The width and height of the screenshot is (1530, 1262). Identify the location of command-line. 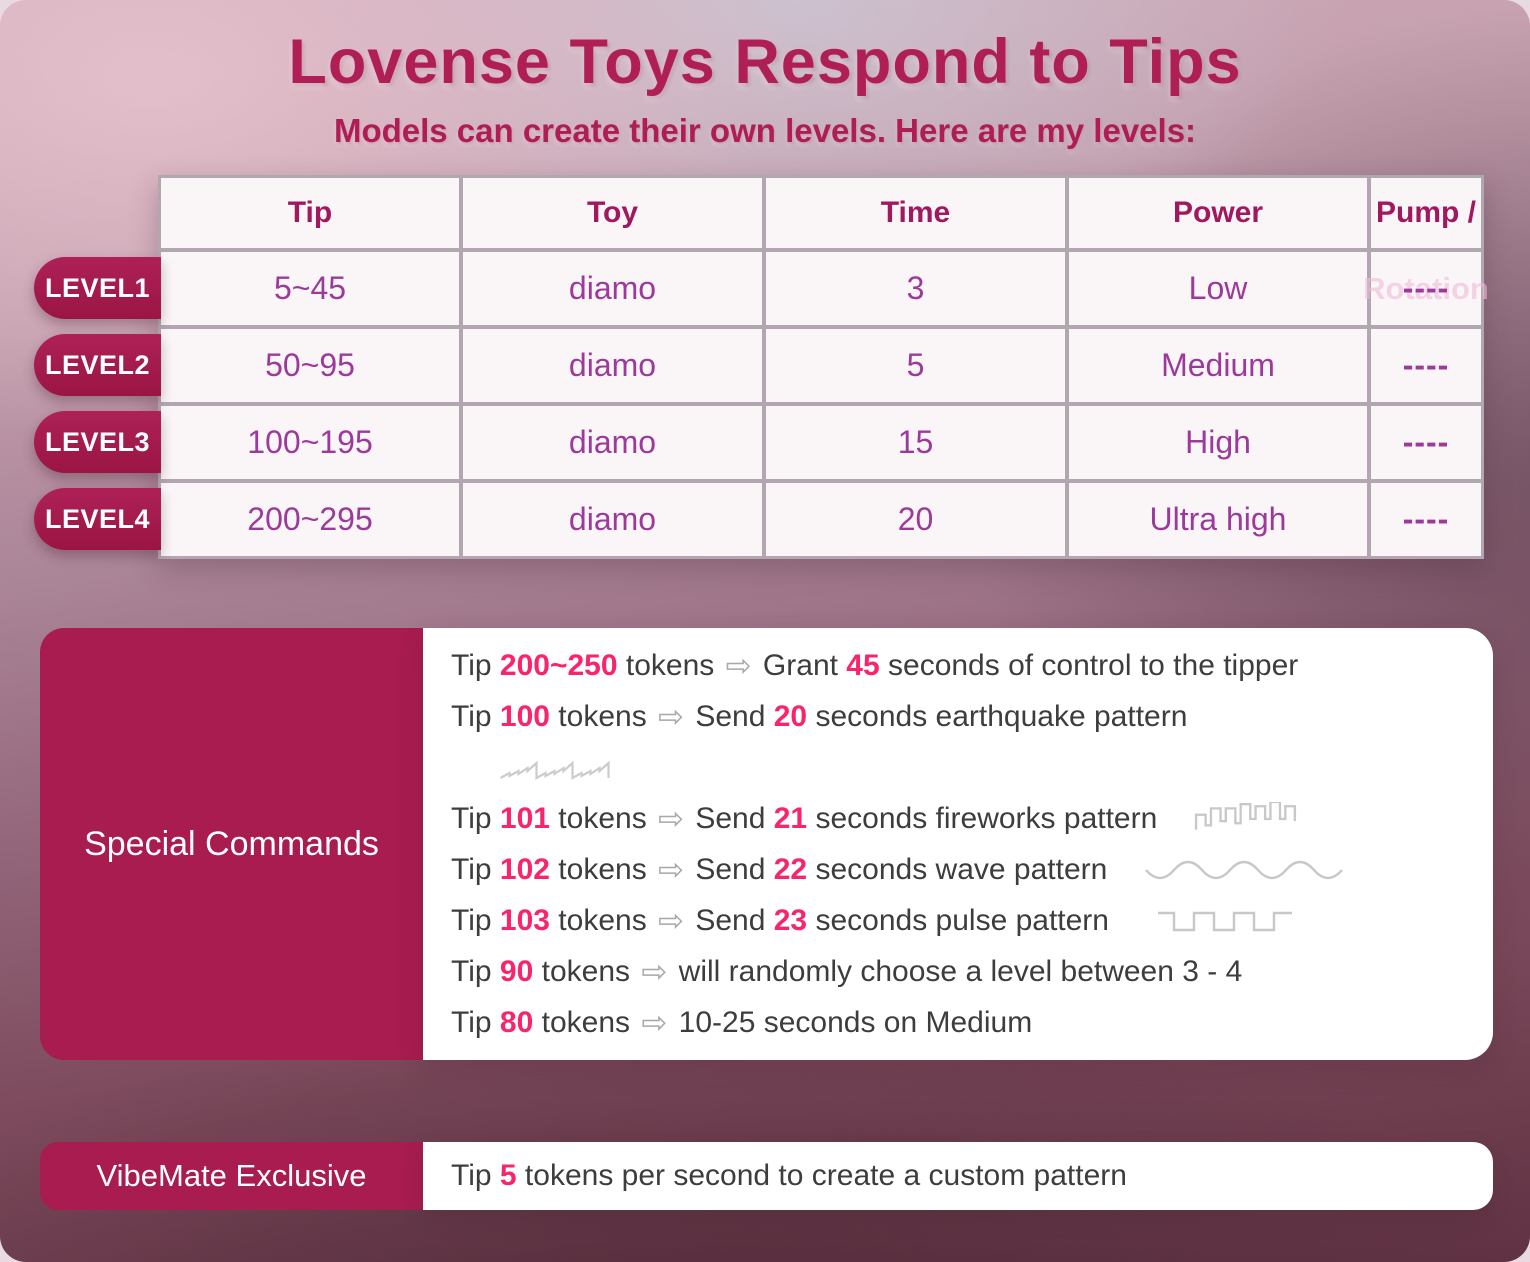
(972, 768).